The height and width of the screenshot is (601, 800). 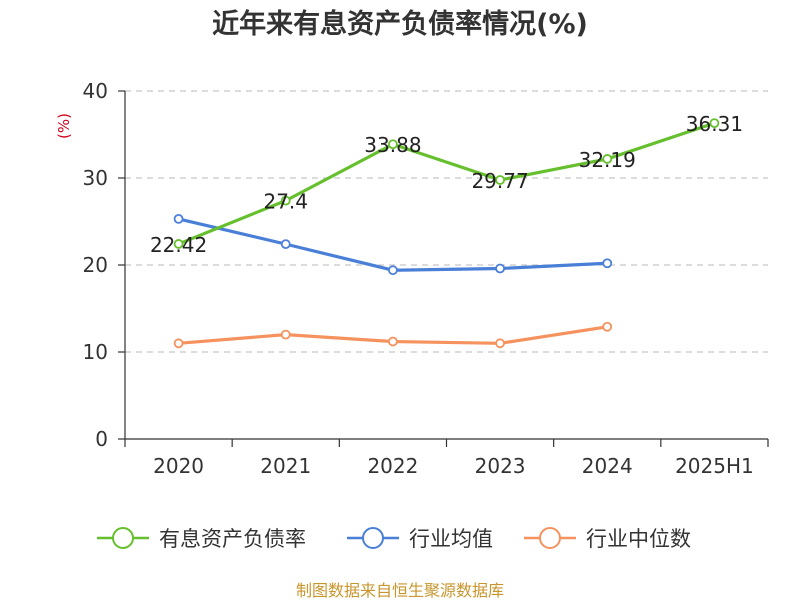 I want to click on data-label: 36.31, so click(x=714, y=124).